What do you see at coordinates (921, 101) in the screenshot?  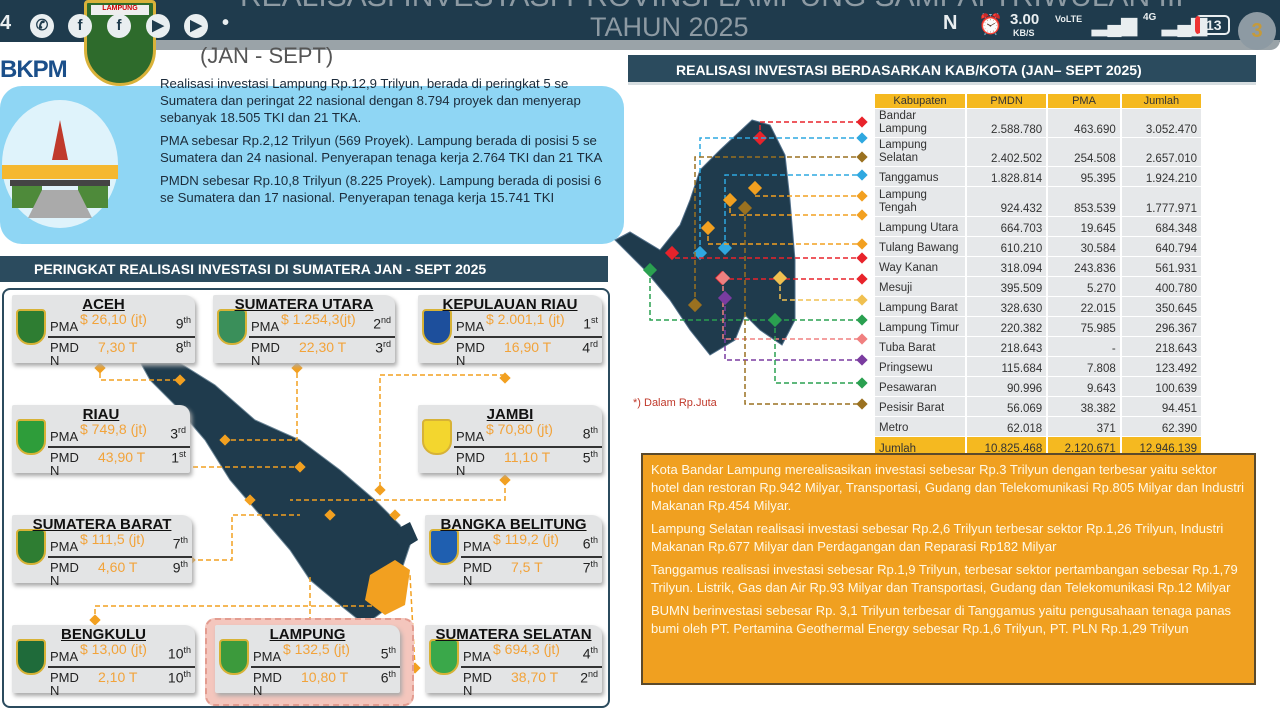 I see `column-header: Kabupaten` at bounding box center [921, 101].